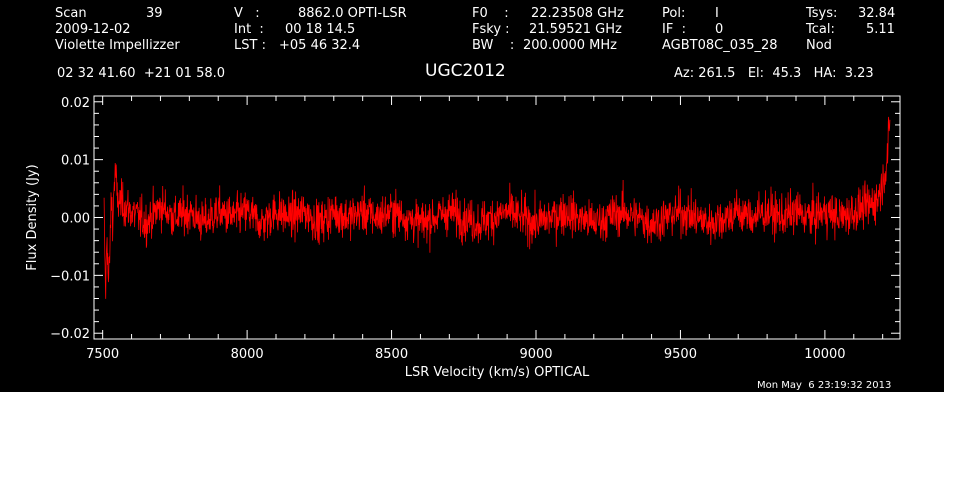  What do you see at coordinates (819, 45) in the screenshot?
I see `obs-mode: Nod` at bounding box center [819, 45].